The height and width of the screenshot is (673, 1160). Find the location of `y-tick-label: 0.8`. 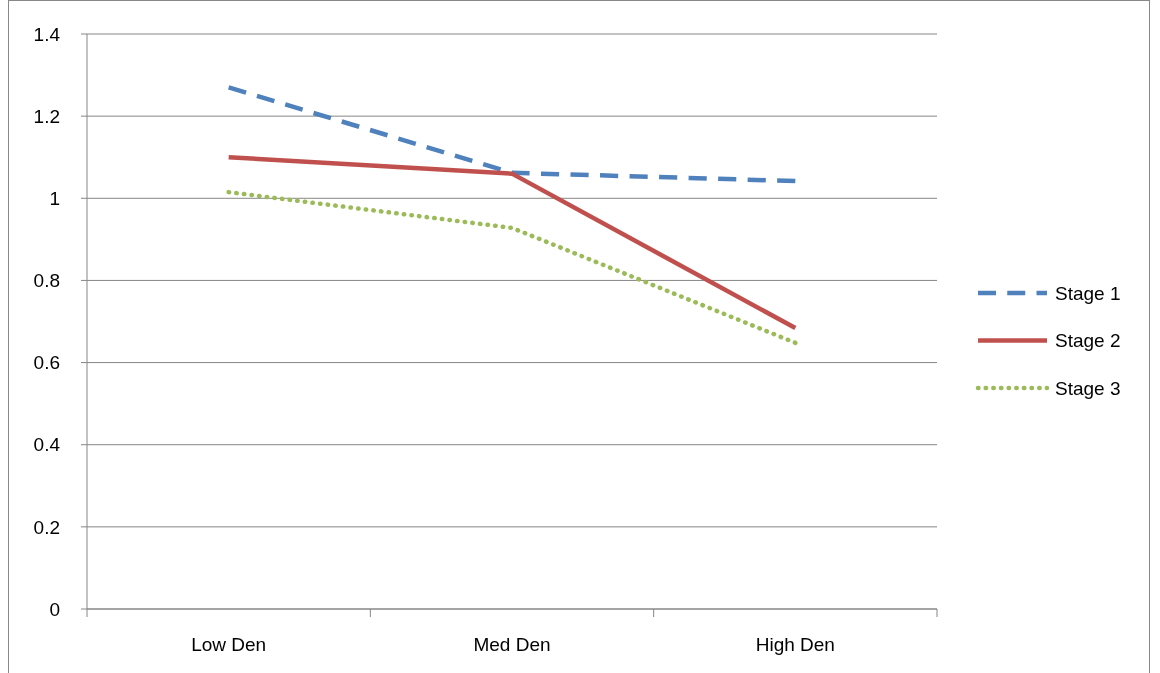

y-tick-label: 0.8 is located at coordinates (46, 281).